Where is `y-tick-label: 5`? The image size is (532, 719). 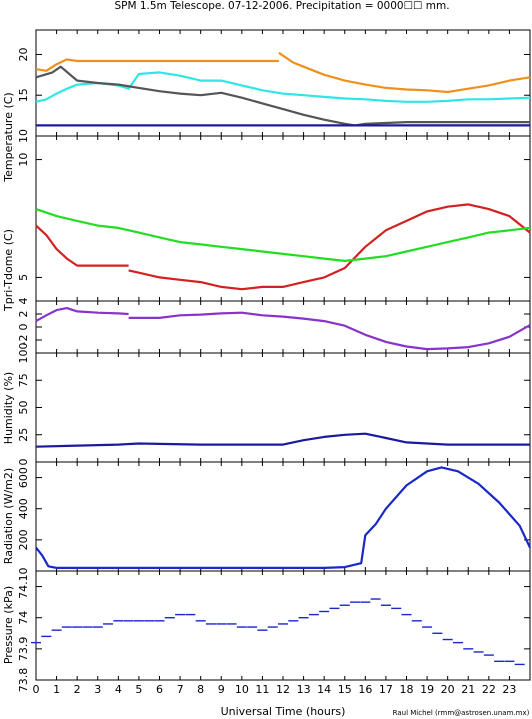
y-tick-label: 5 is located at coordinates (23, 277).